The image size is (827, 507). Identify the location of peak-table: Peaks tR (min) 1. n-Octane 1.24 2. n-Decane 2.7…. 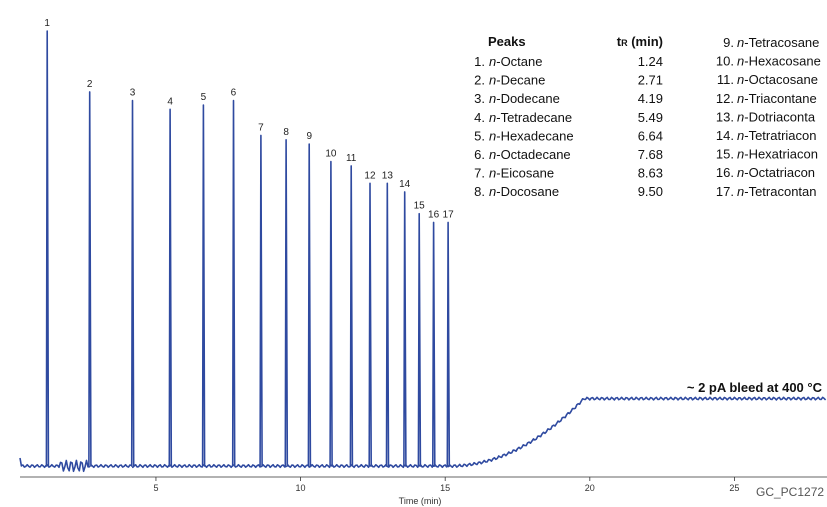
(647, 116).